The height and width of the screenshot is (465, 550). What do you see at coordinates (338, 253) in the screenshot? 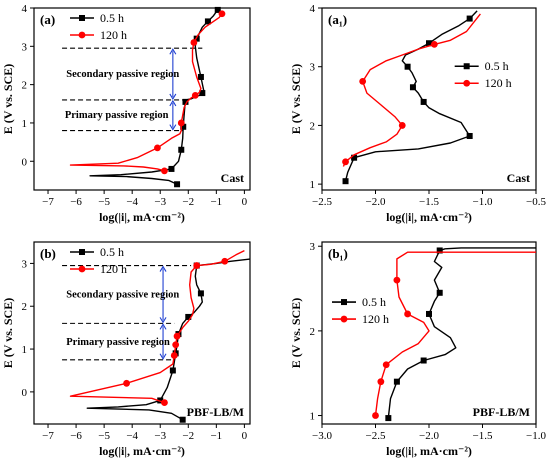
I see `panel-label: (b₁)` at bounding box center [338, 253].